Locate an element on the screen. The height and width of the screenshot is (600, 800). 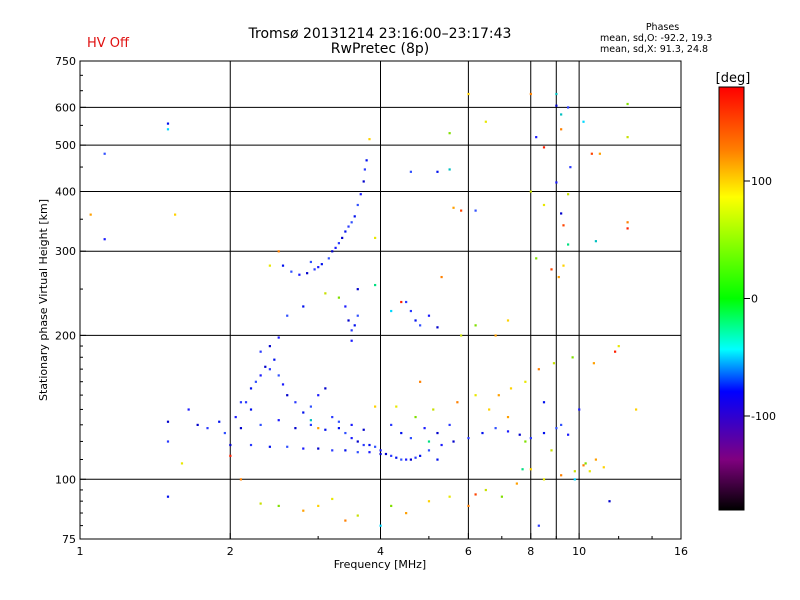
y-tick-label: 600 is located at coordinates (65, 107).